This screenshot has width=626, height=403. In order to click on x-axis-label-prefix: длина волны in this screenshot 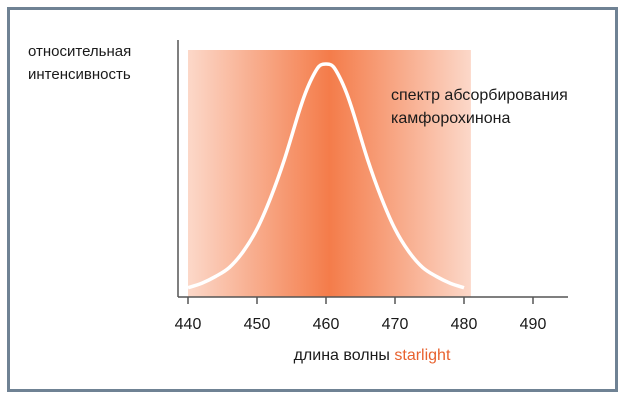, I will do `click(342, 355)`.